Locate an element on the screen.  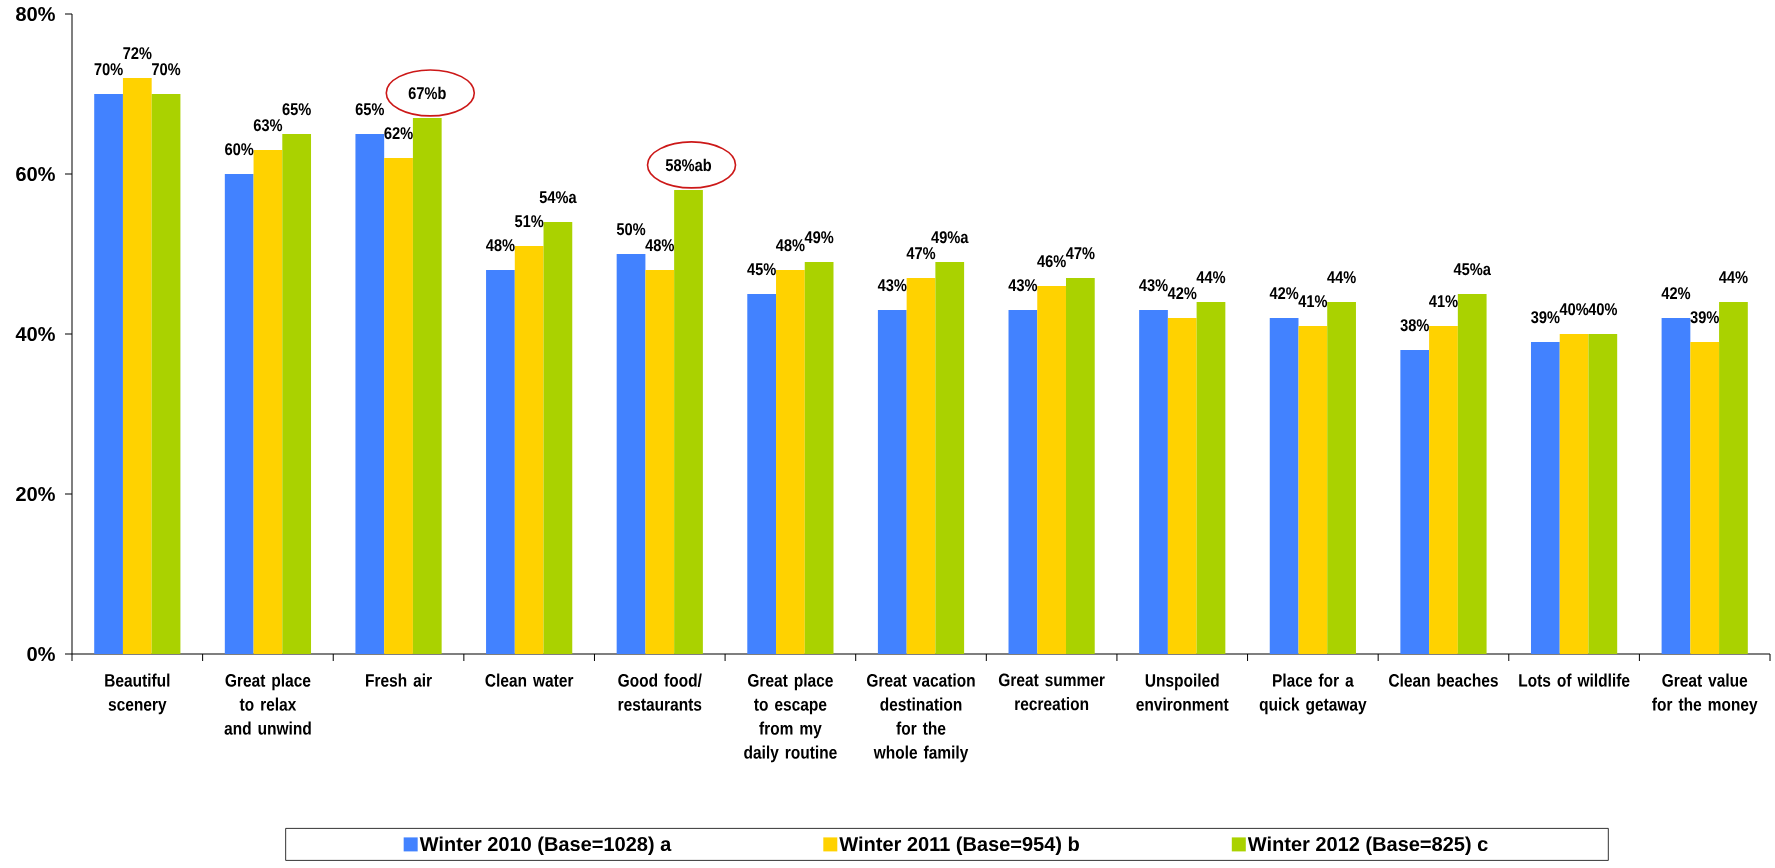
x-tick-label: Clean water is located at coordinates (529, 680).